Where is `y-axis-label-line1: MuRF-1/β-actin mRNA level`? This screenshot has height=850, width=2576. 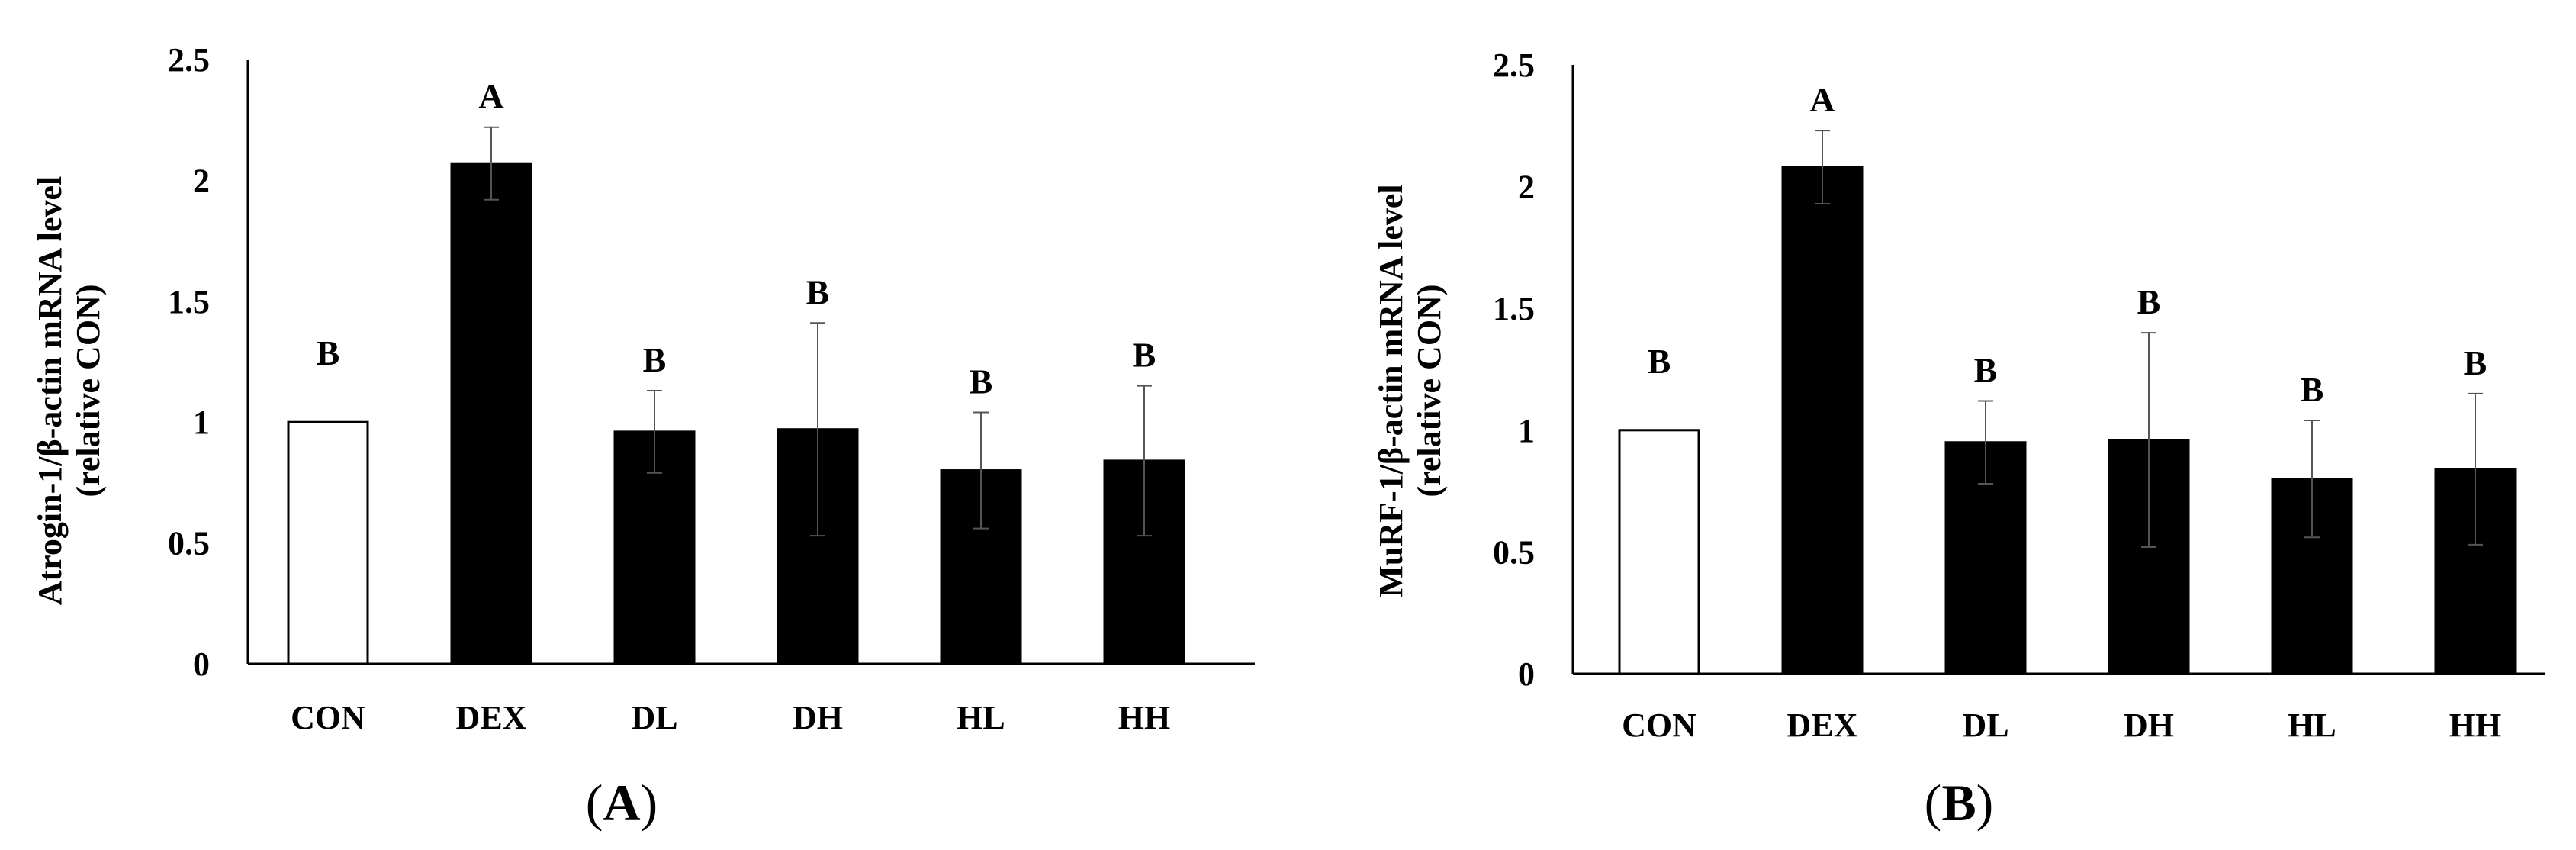 y-axis-label-line1: MuRF-1/β-actin mRNA level is located at coordinates (1391, 390).